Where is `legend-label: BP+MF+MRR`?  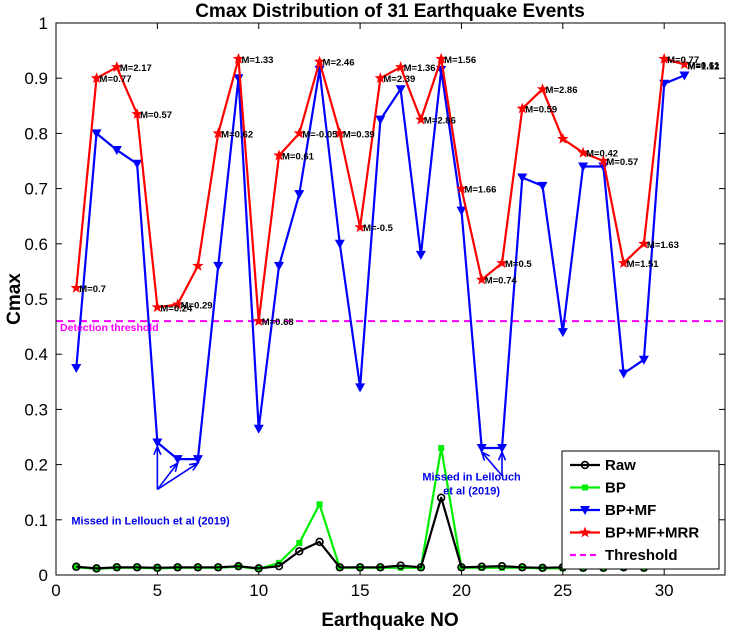
legend-label: BP+MF+MRR is located at coordinates (652, 533).